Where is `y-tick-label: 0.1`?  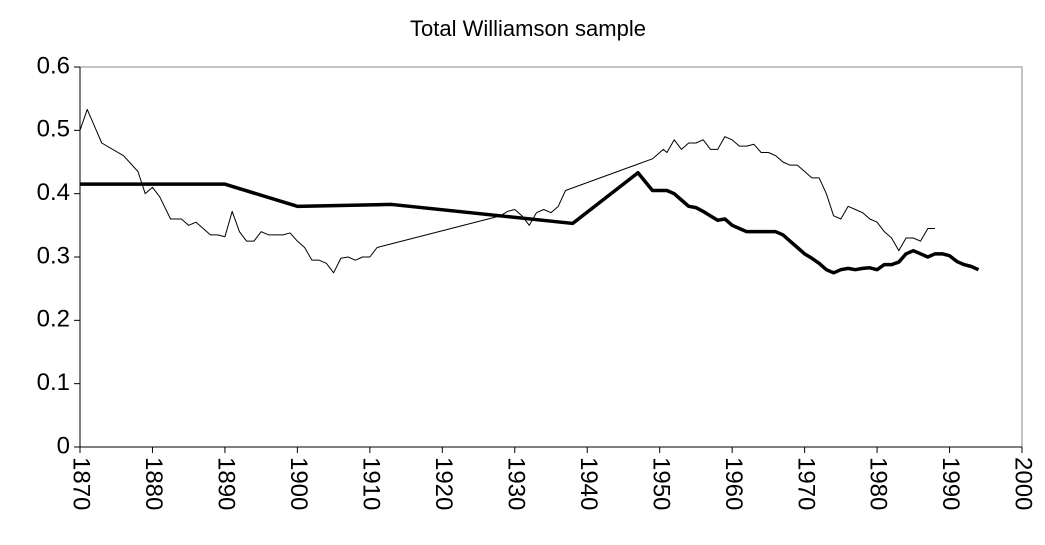
y-tick-label: 0.1 is located at coordinates (53, 382).